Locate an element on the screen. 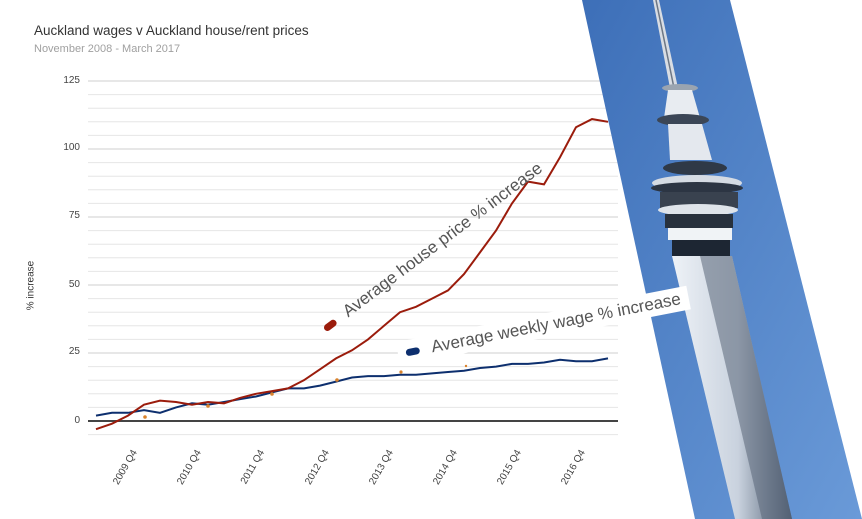 The height and width of the screenshot is (519, 862). y-tick-25: 25 is located at coordinates (74, 351).